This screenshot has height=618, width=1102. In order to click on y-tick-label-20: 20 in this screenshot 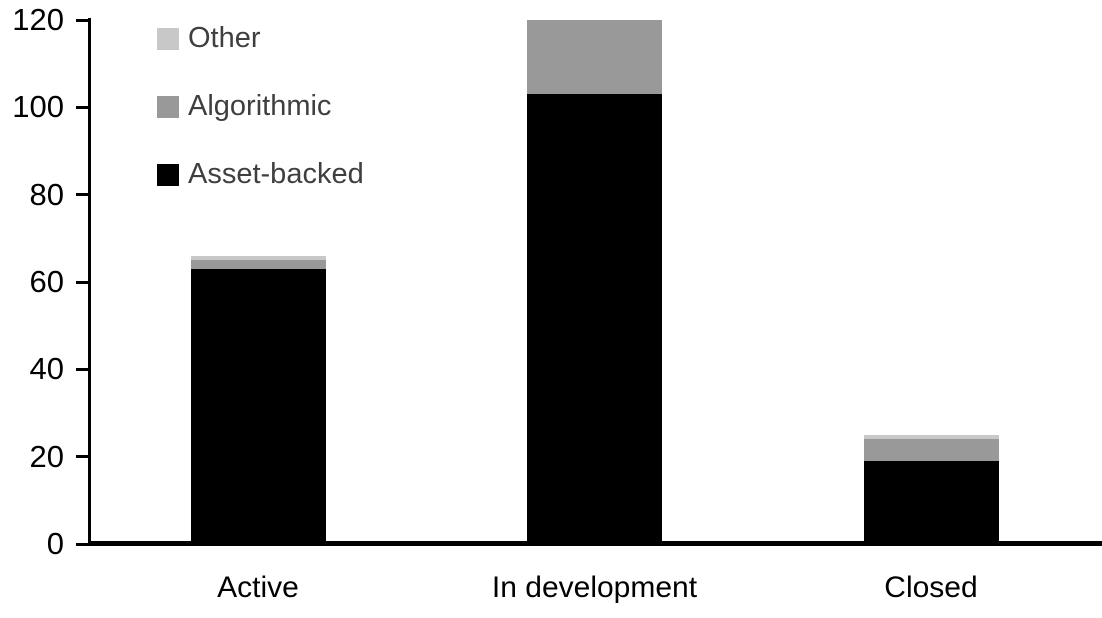, I will do `click(46, 456)`.